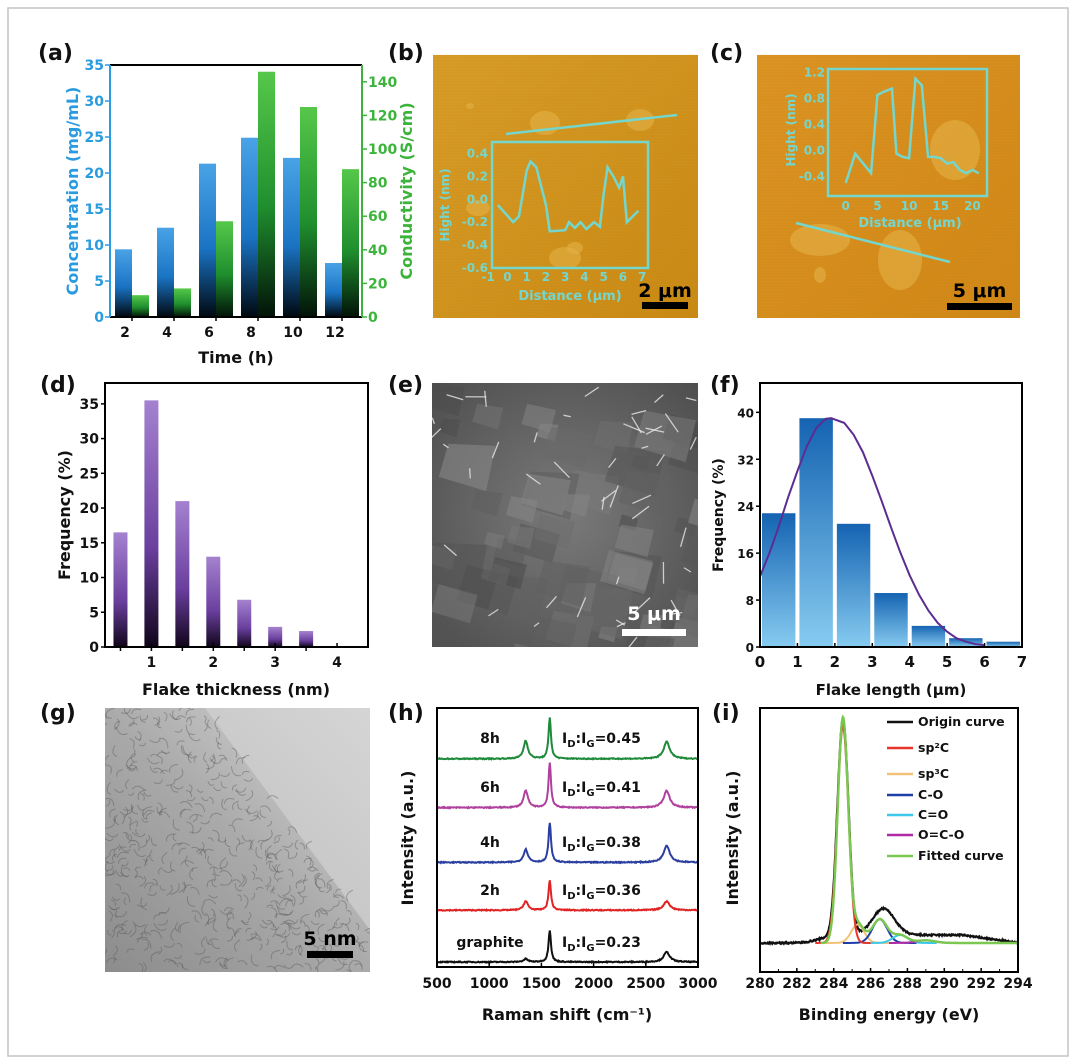 This screenshot has height=1064, width=1076. Describe the element at coordinates (889, 1014) in the screenshot. I see `x-axis-label: Binding energy (eV)` at that location.